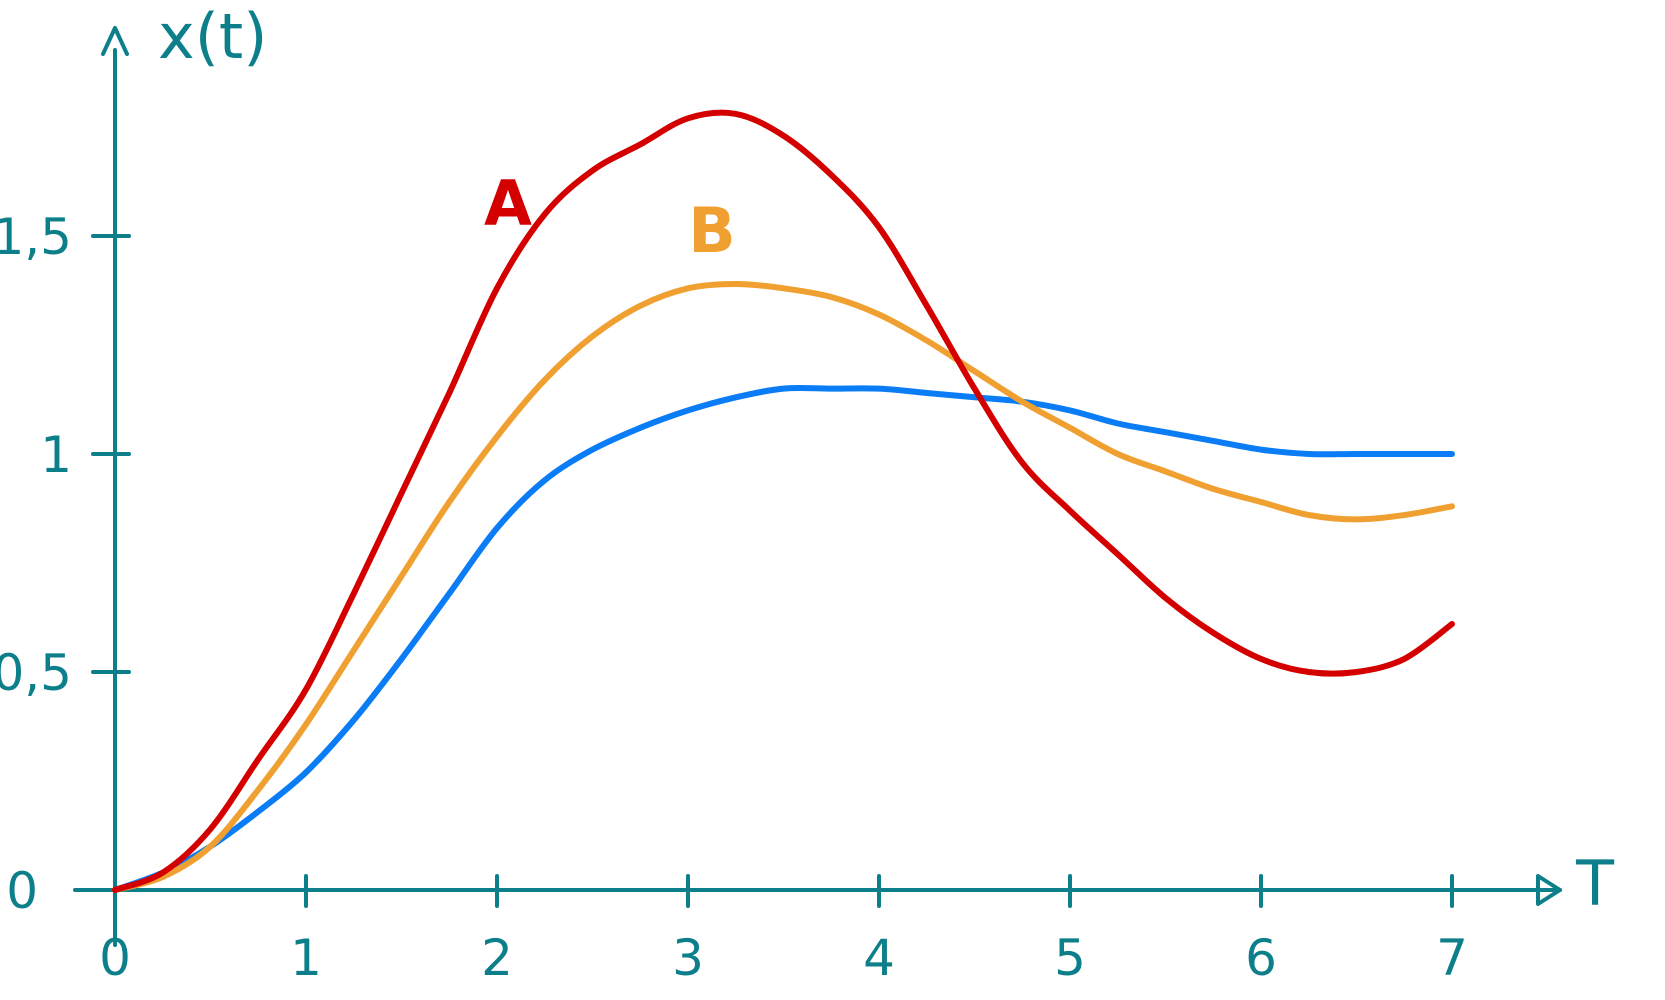 Image resolution: width=1665 pixels, height=1000 pixels. I want to click on x-tick-label: 6, so click(1261, 958).